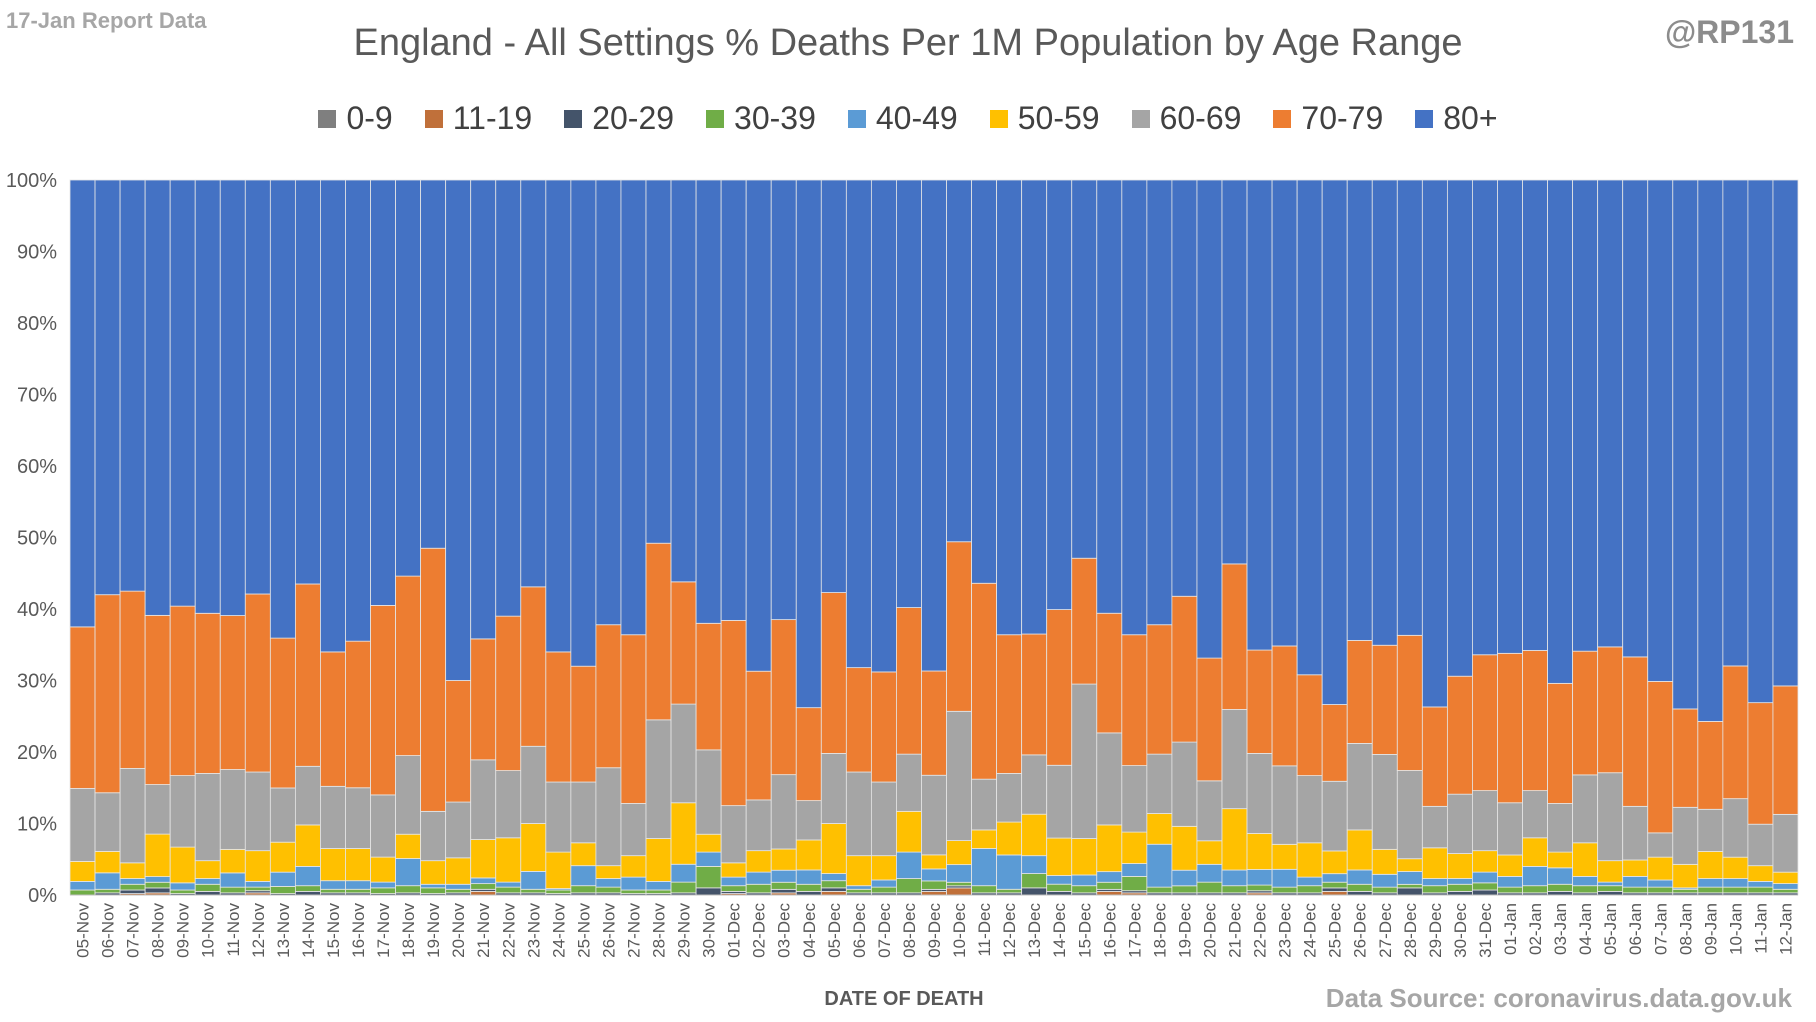 This screenshot has width=1816, height=1022. I want to click on x-tick-label: 20-Dec, so click(1210, 930).